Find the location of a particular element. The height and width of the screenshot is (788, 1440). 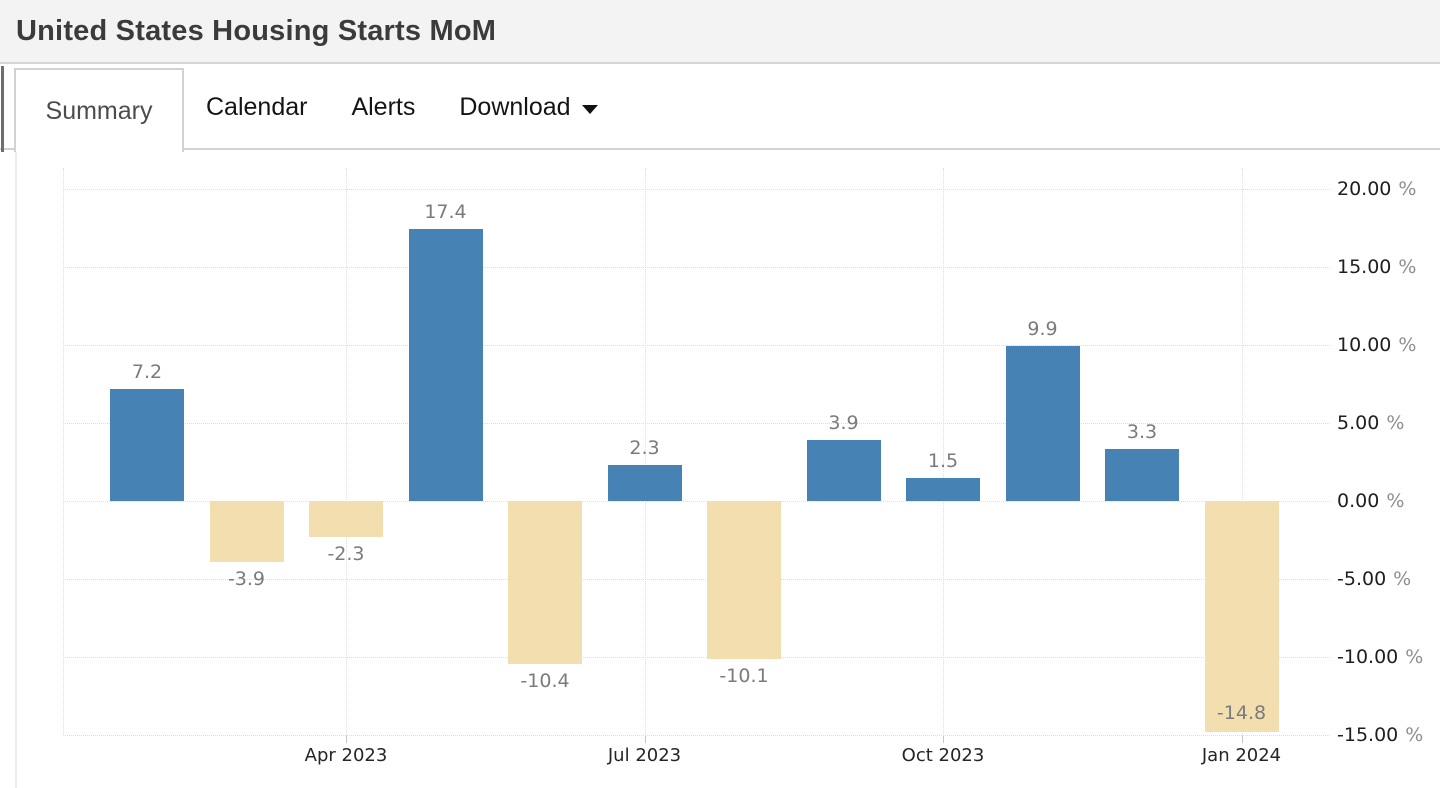

tab-alerts-label: Alerts is located at coordinates (383, 106).